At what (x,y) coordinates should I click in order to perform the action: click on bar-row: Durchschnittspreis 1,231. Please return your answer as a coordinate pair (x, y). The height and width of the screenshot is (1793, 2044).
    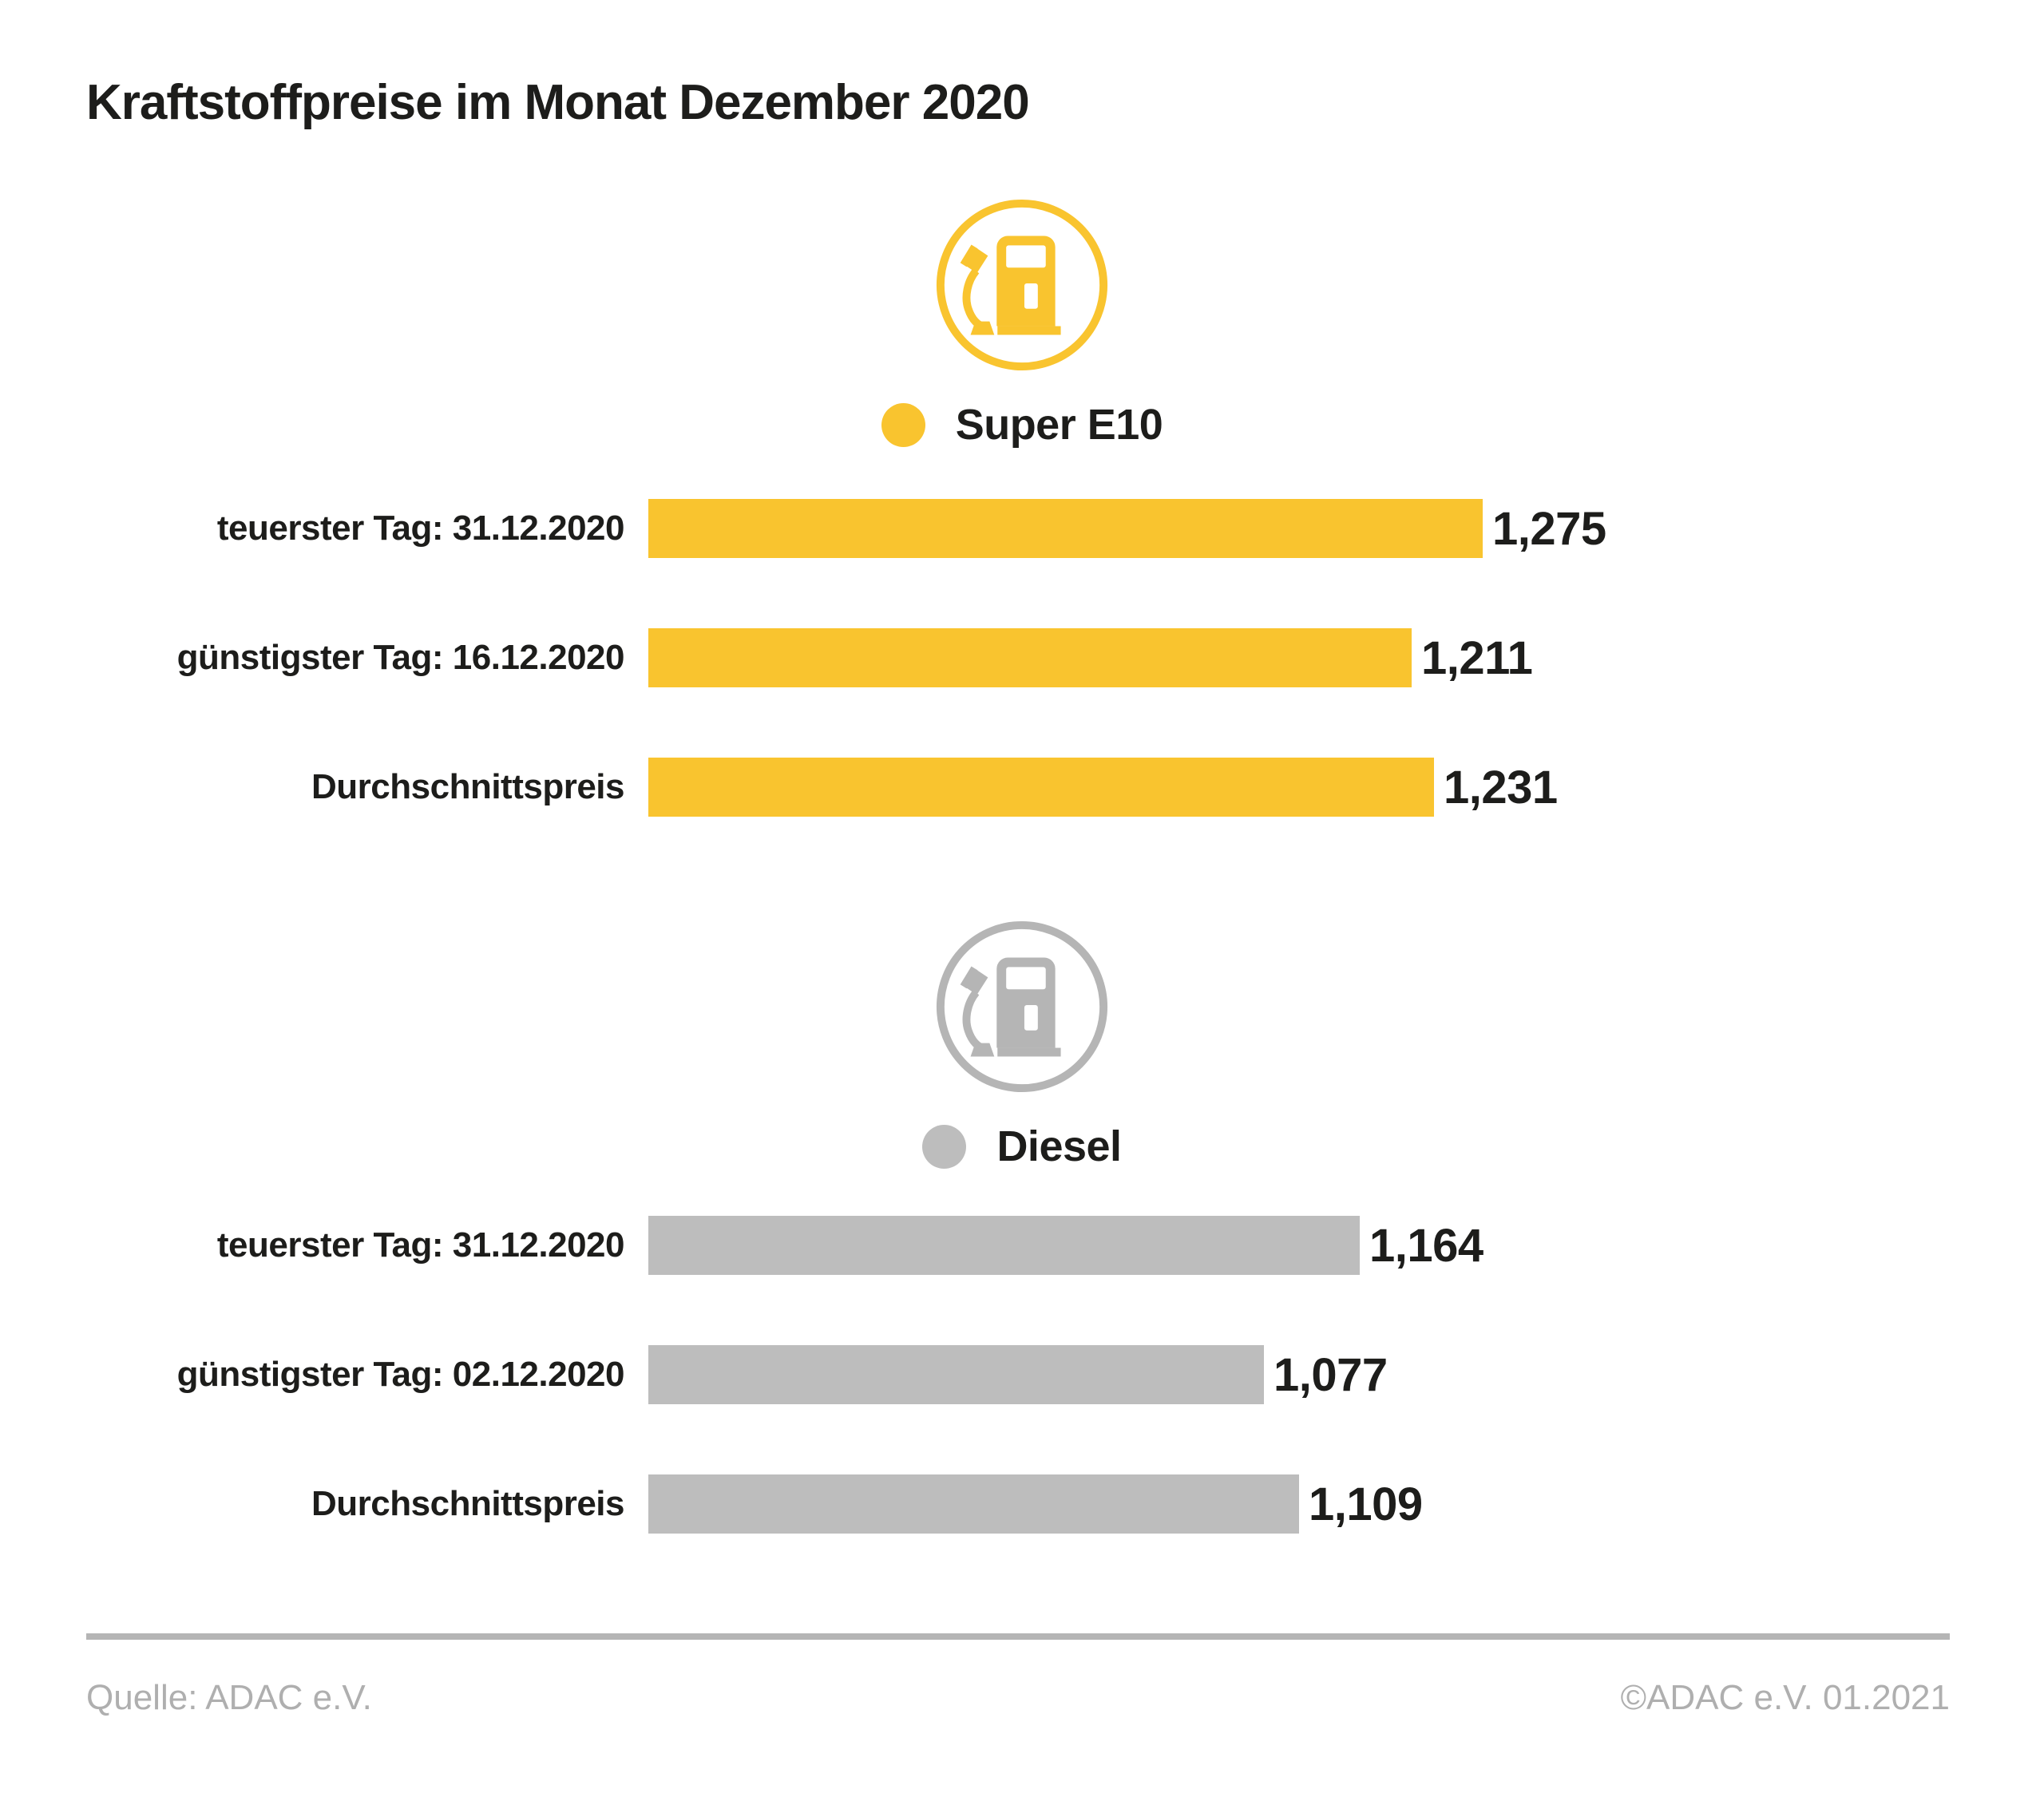
    Looking at the image, I should click on (1022, 788).